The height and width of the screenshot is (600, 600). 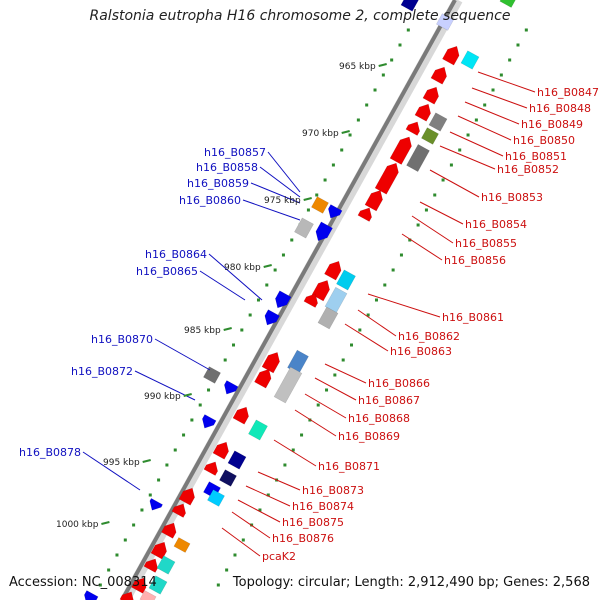 I want to click on right-gene-label: h16_B0863, so click(x=421, y=351).